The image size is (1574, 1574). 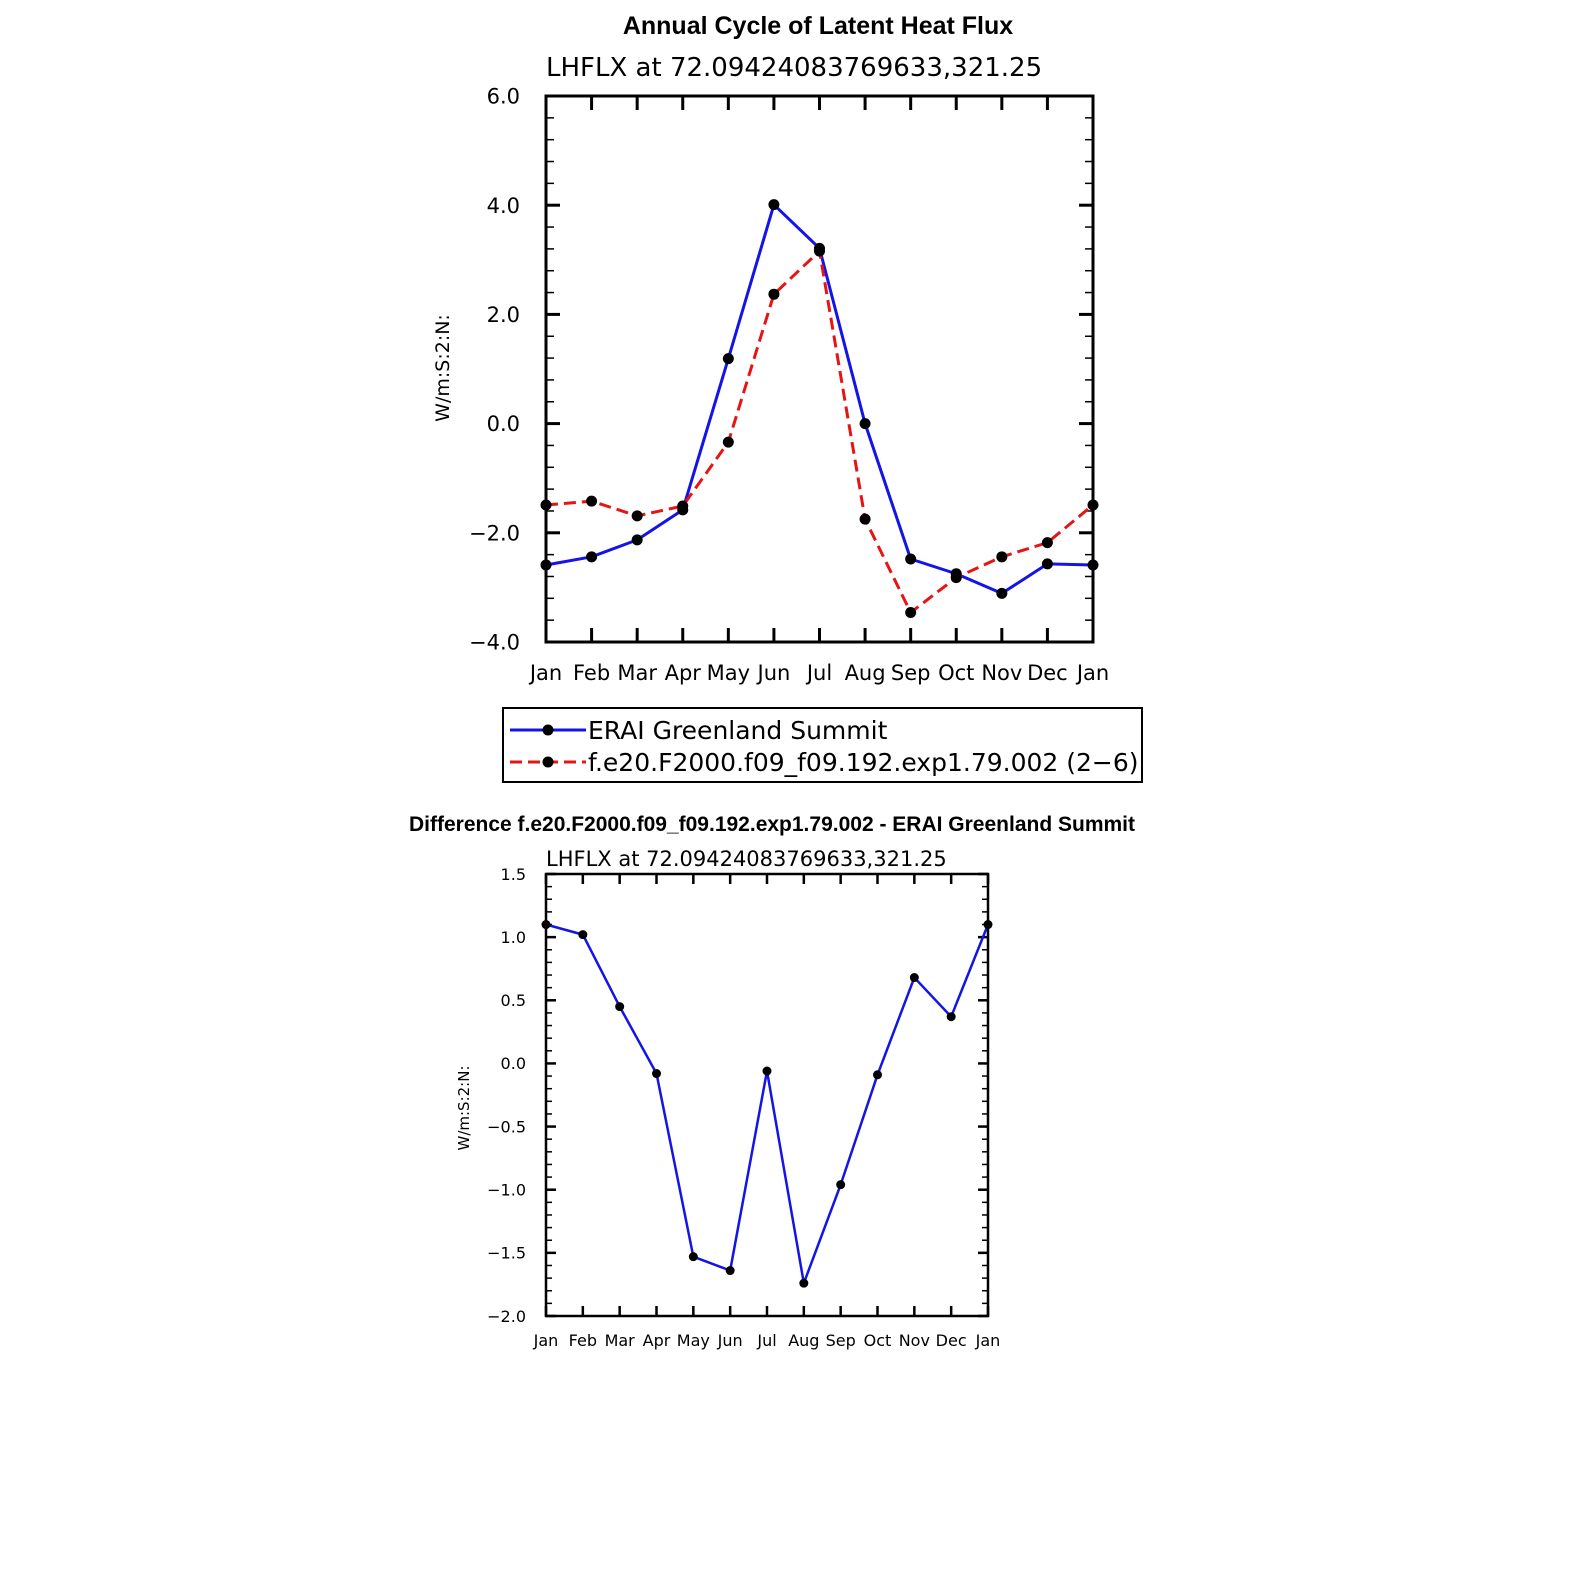 I want to click on chart2-xtick-label: Sep, so click(x=841, y=1340).